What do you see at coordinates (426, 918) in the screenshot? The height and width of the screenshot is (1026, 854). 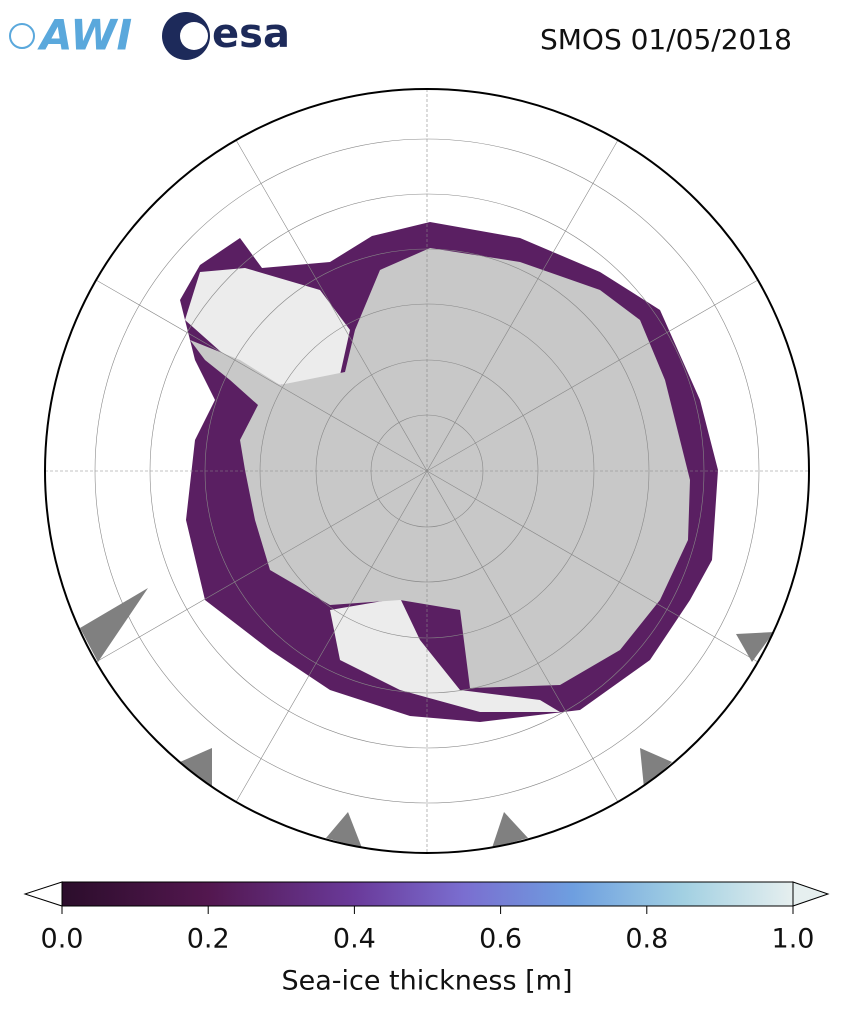 I see `colorbar: 0.0 0.2 0.4 0.6 0.8 1.0` at bounding box center [426, 918].